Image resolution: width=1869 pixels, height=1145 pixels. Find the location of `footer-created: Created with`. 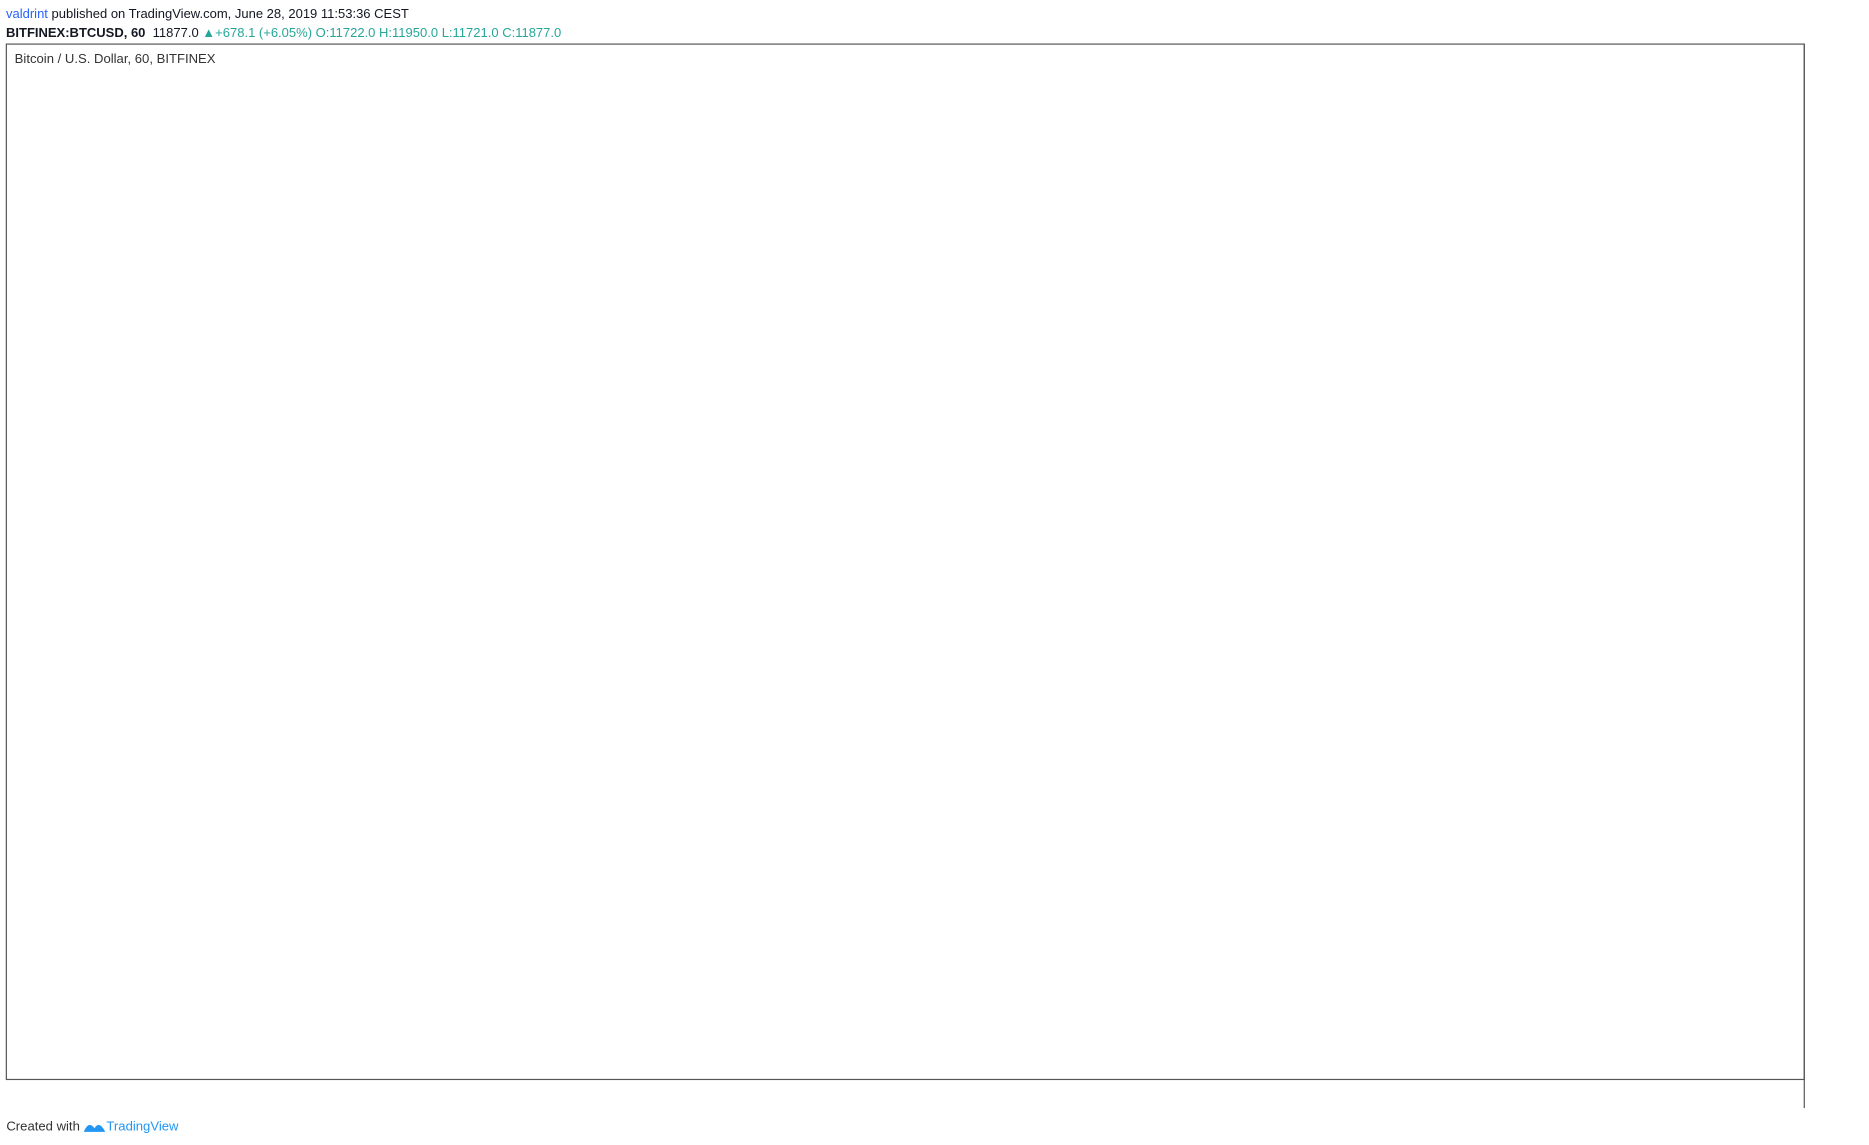

footer-created: Created with is located at coordinates (43, 1126).